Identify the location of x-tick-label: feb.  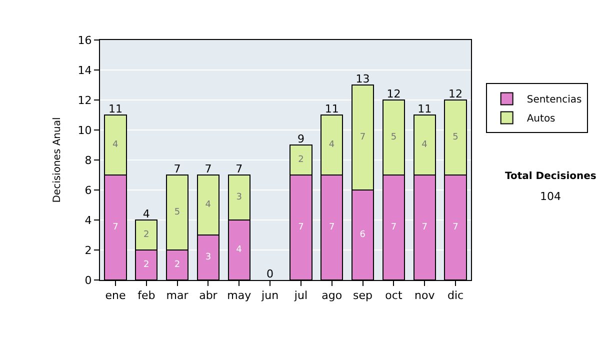
(147, 295).